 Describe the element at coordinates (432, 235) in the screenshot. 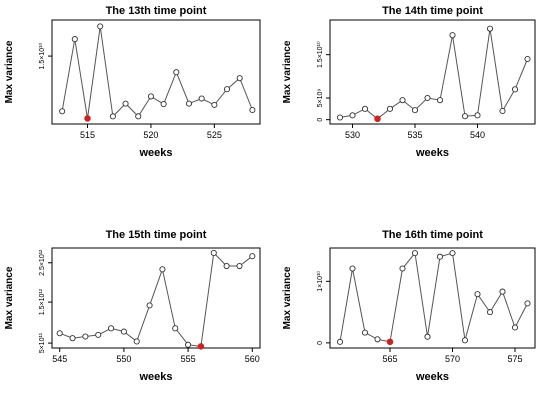

I see `chart-title: The 16th time point` at that location.